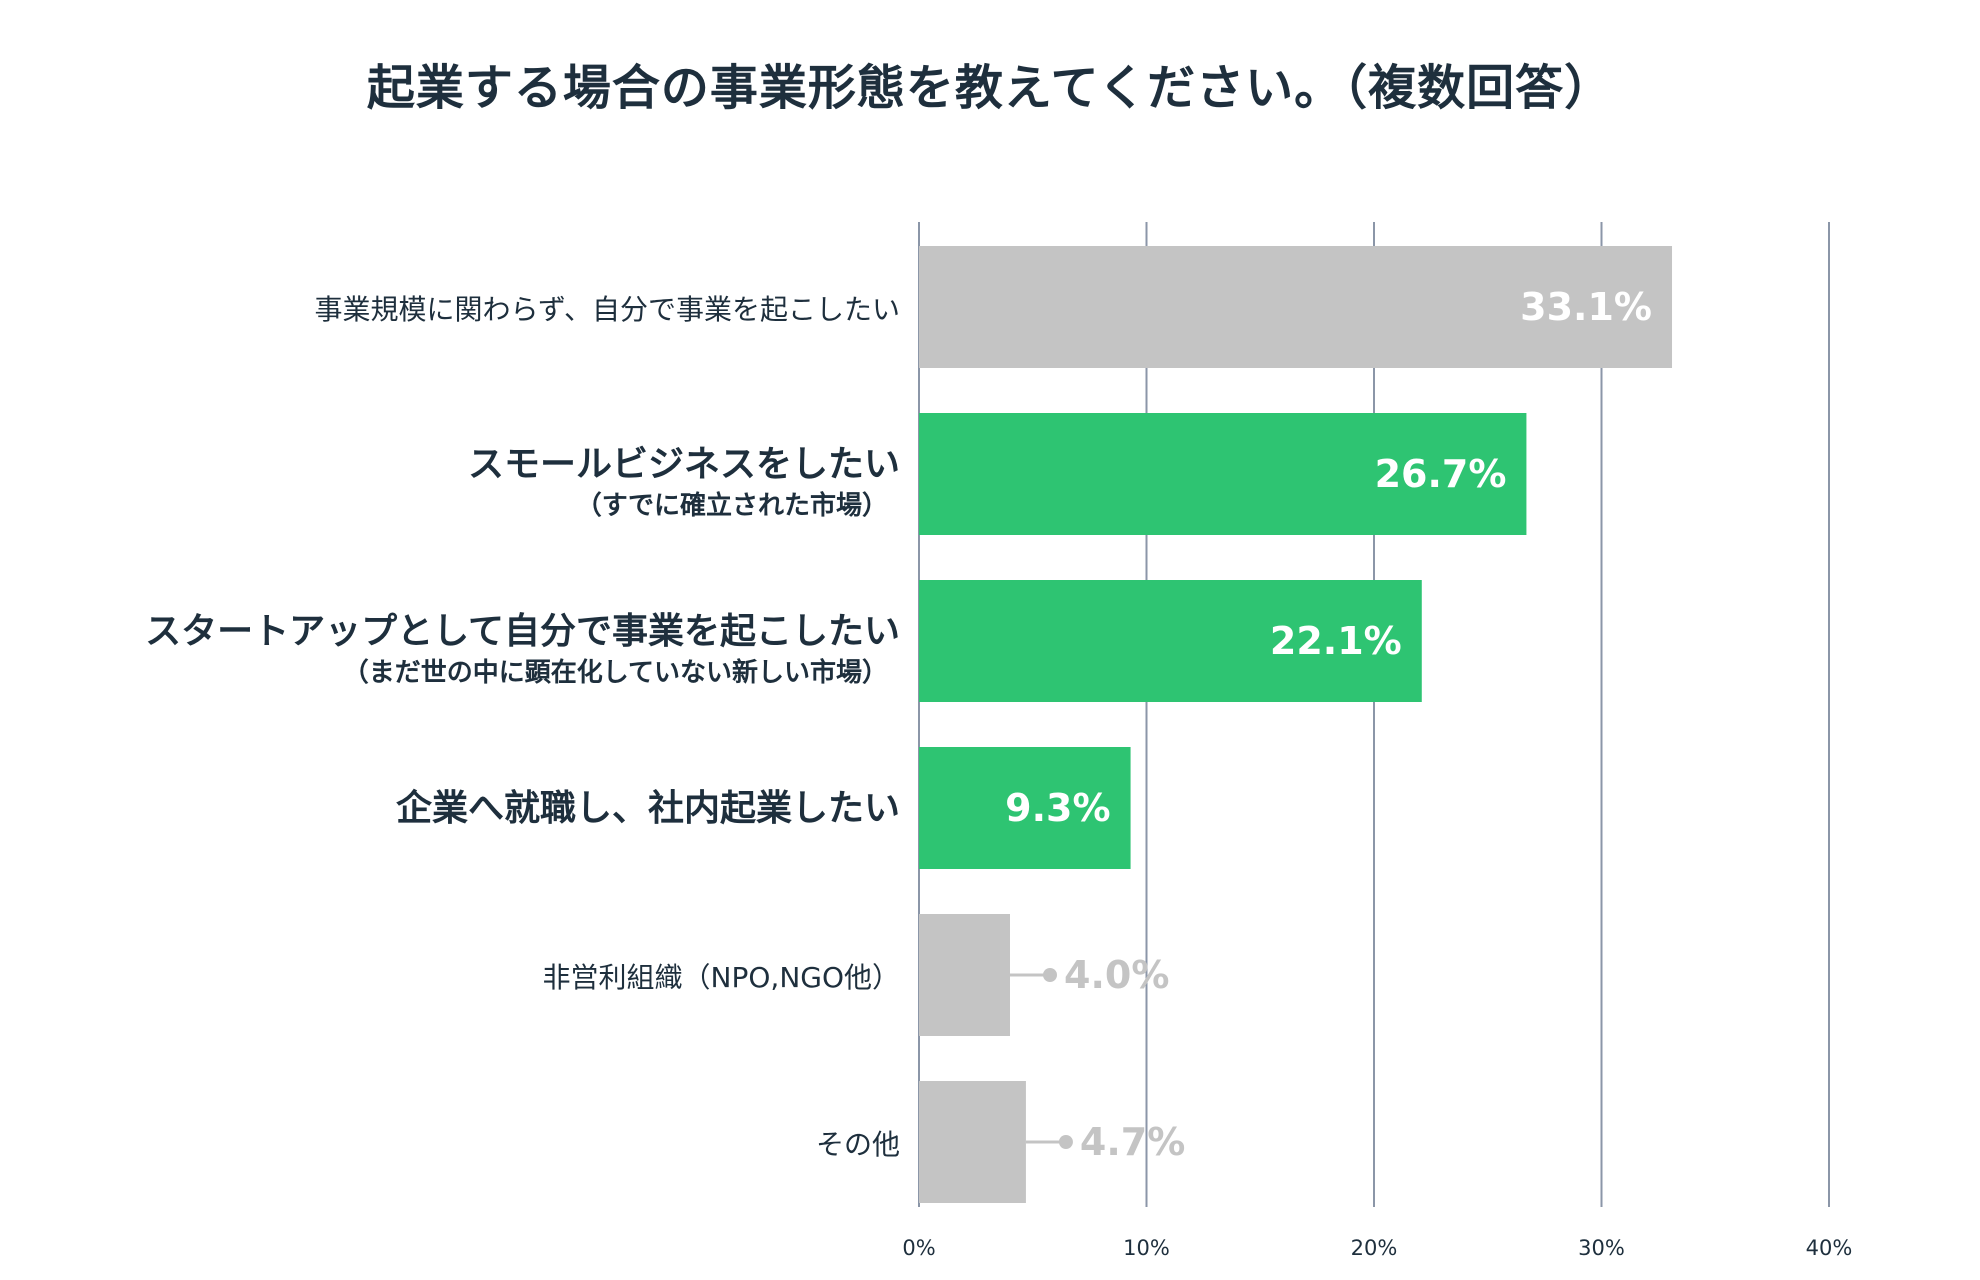 The height and width of the screenshot is (1280, 1980). I want to click on value-label-5: 4.0%, so click(1116, 975).